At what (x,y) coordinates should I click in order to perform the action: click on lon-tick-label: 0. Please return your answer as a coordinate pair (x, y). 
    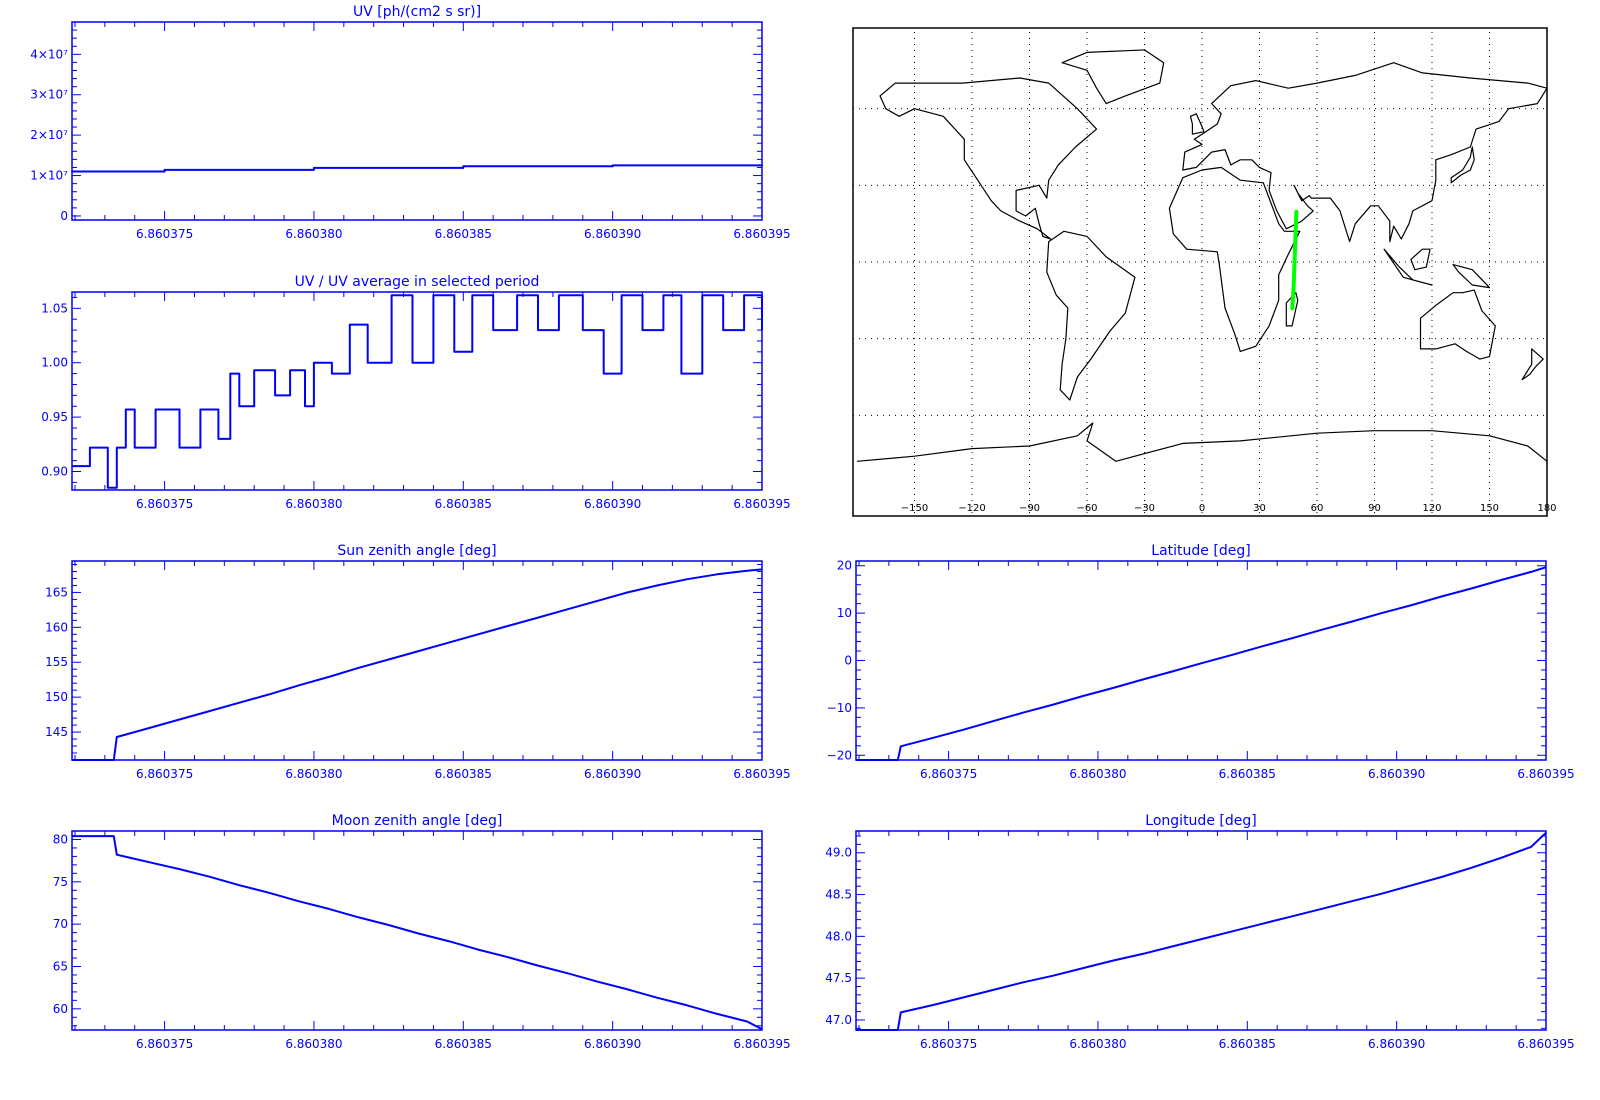
    Looking at the image, I should click on (1202, 508).